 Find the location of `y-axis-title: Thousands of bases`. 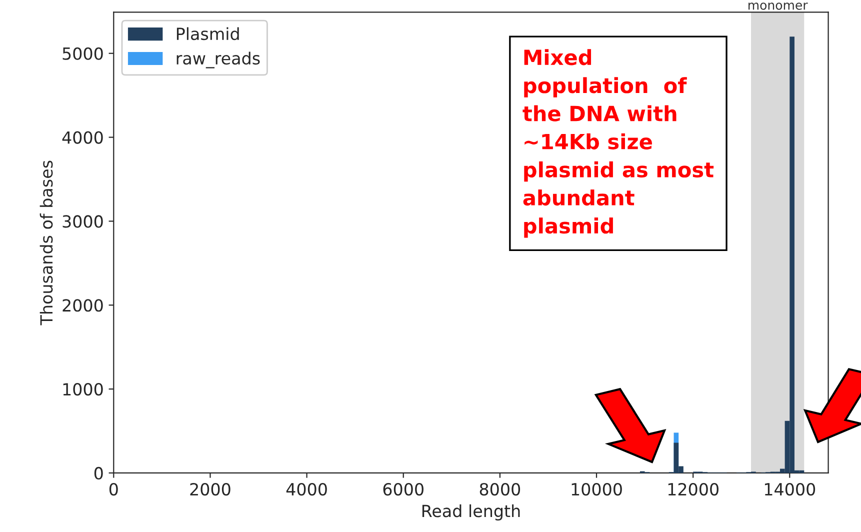

y-axis-title: Thousands of bases is located at coordinates (46, 243).